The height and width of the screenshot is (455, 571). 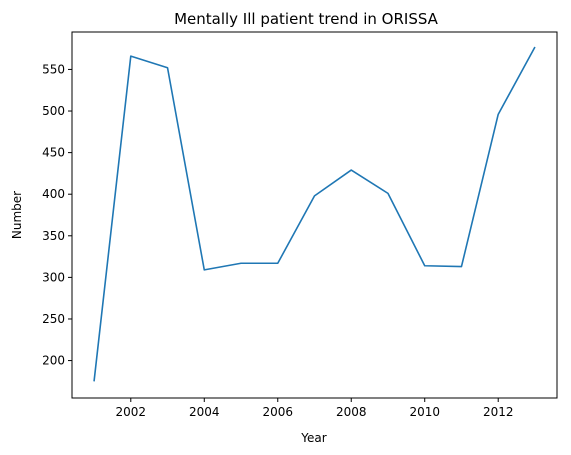 What do you see at coordinates (53, 361) in the screenshot?
I see `y-tick-label-200: 200` at bounding box center [53, 361].